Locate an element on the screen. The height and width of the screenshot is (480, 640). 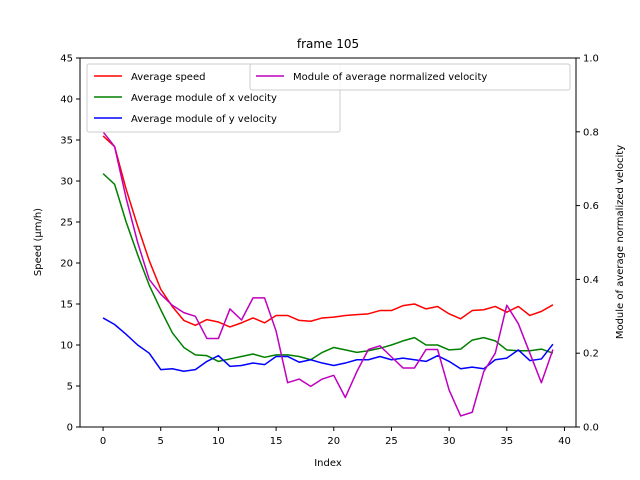
x-tick-label: 0 is located at coordinates (103, 441).